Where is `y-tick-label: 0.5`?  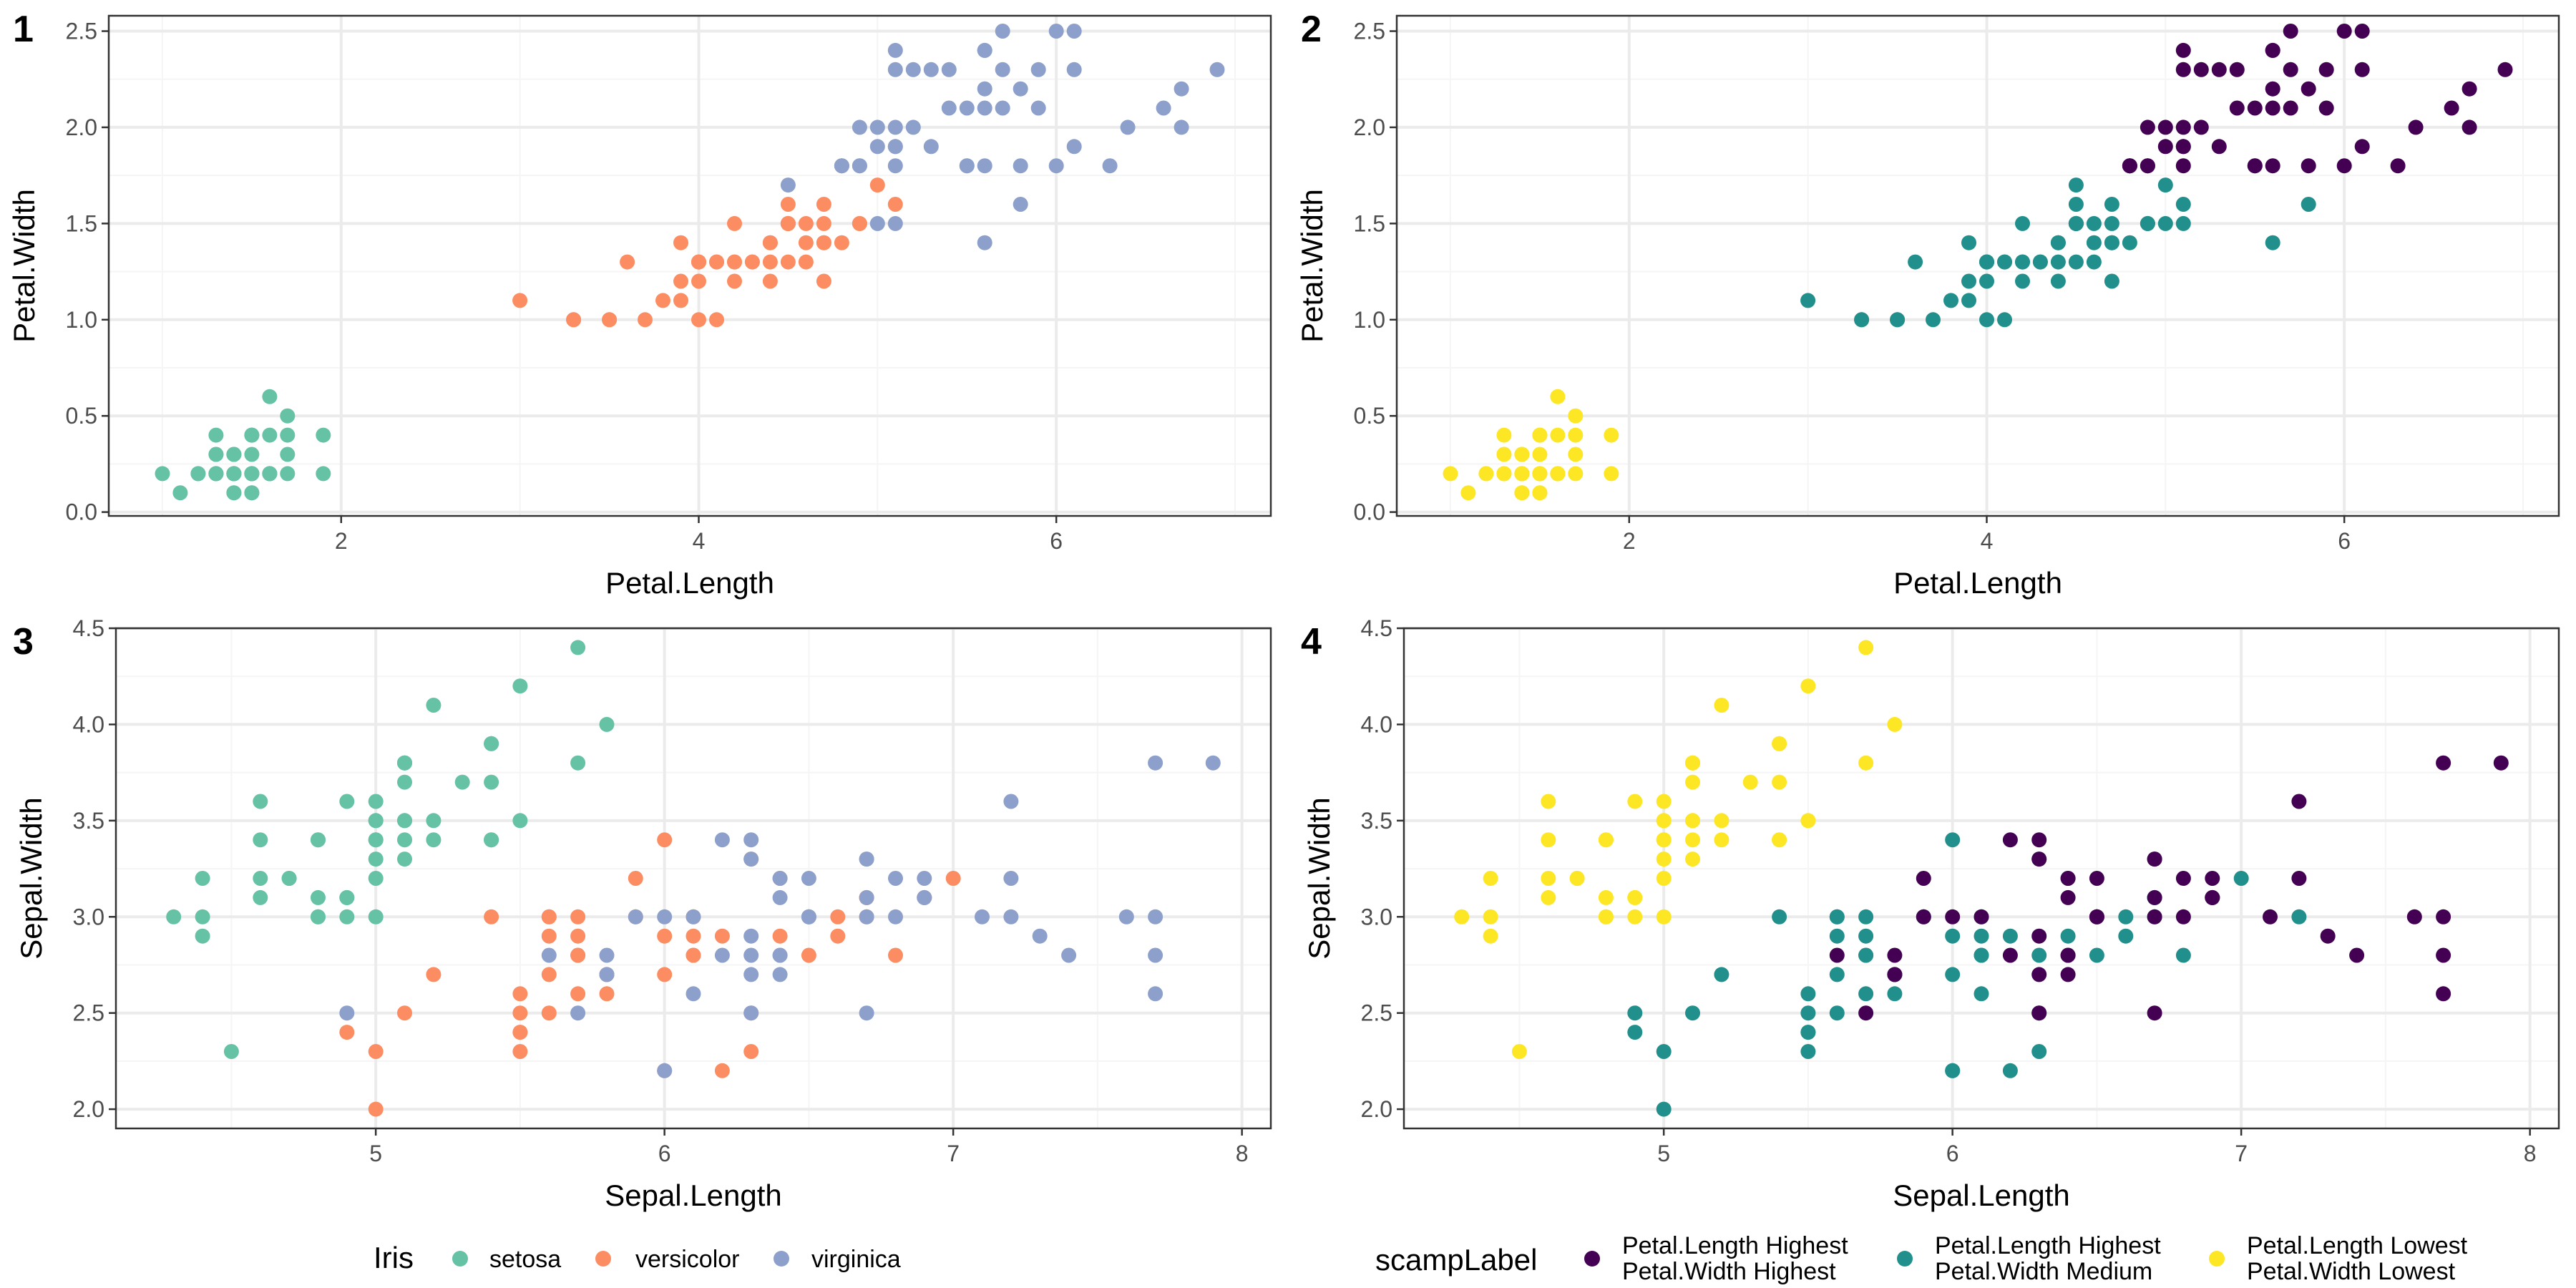 y-tick-label: 0.5 is located at coordinates (81, 416).